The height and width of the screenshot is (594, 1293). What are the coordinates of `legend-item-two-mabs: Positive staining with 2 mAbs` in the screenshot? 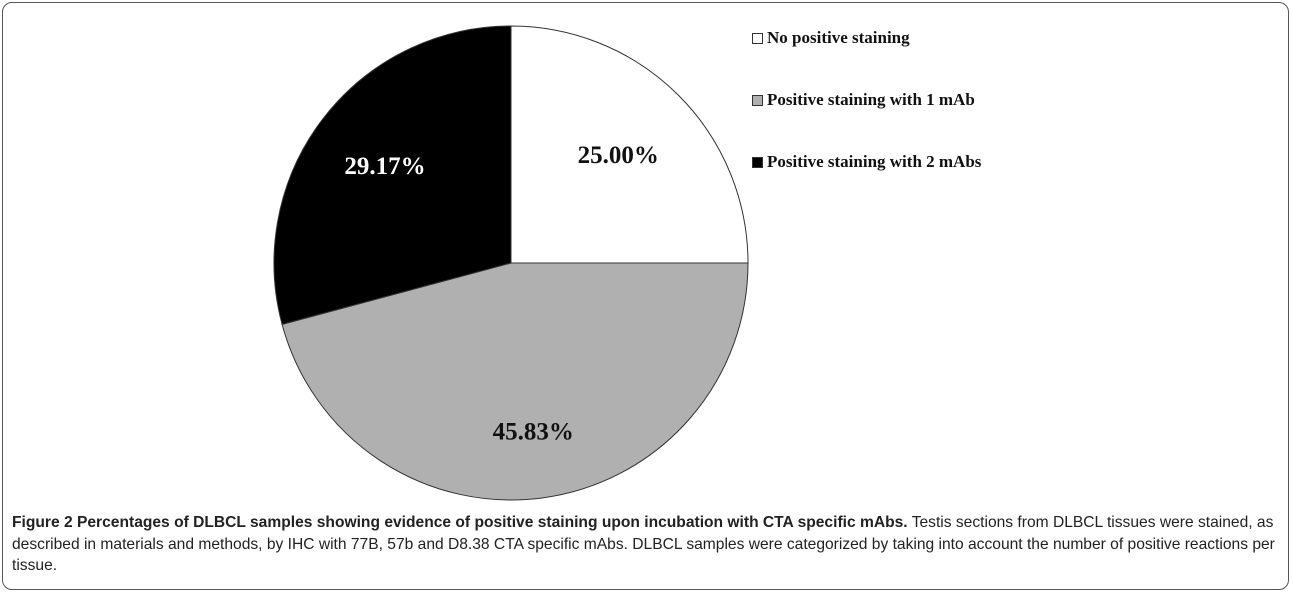 It's located at (866, 162).